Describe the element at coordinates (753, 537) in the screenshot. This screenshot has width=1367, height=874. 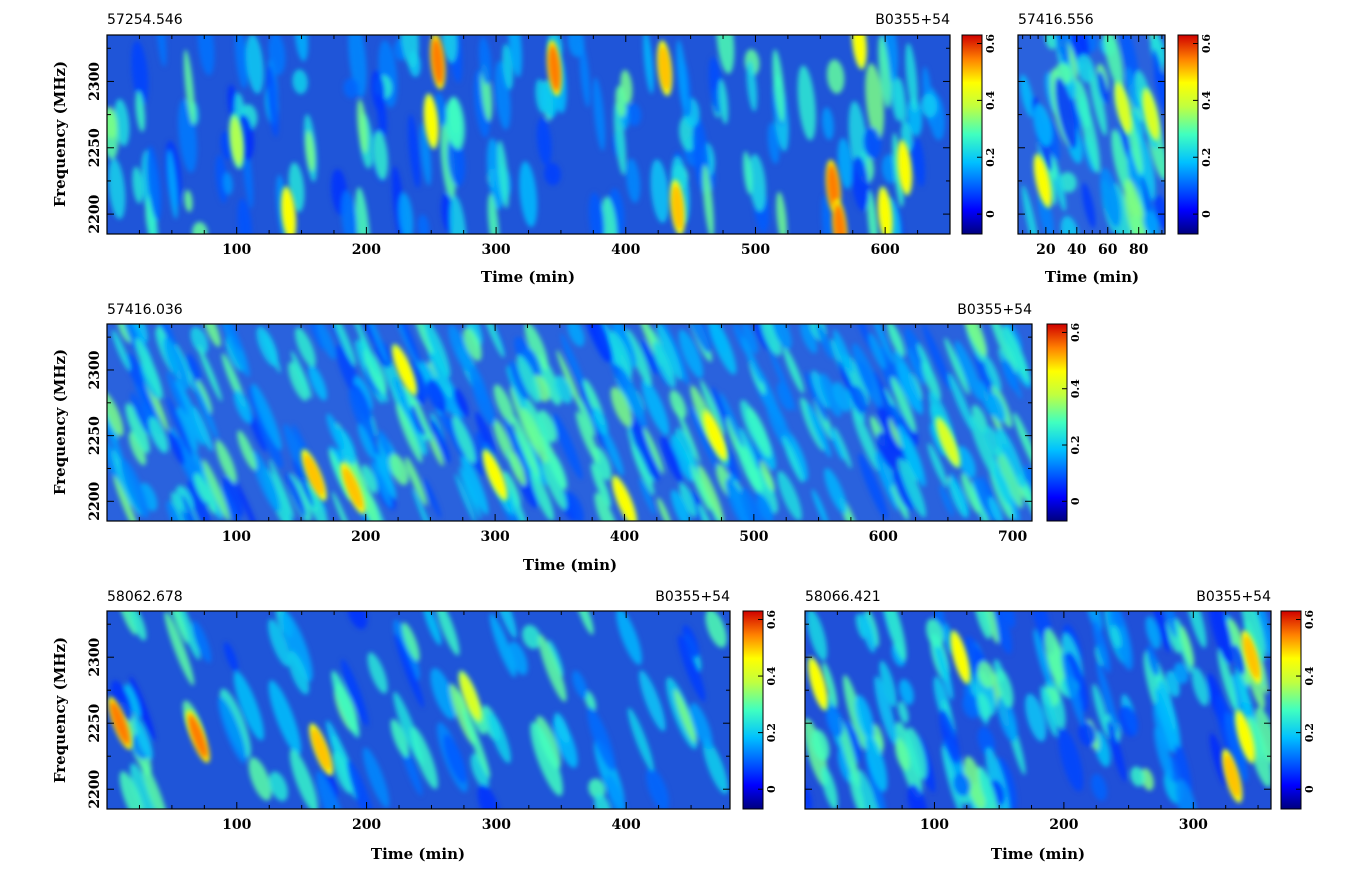
I see `x-tick-label: 500` at that location.